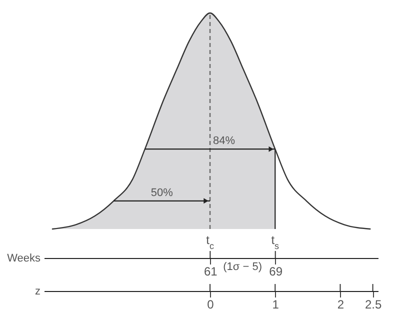 The height and width of the screenshot is (314, 407). I want to click on x2-tick-label: 69, so click(276, 271).